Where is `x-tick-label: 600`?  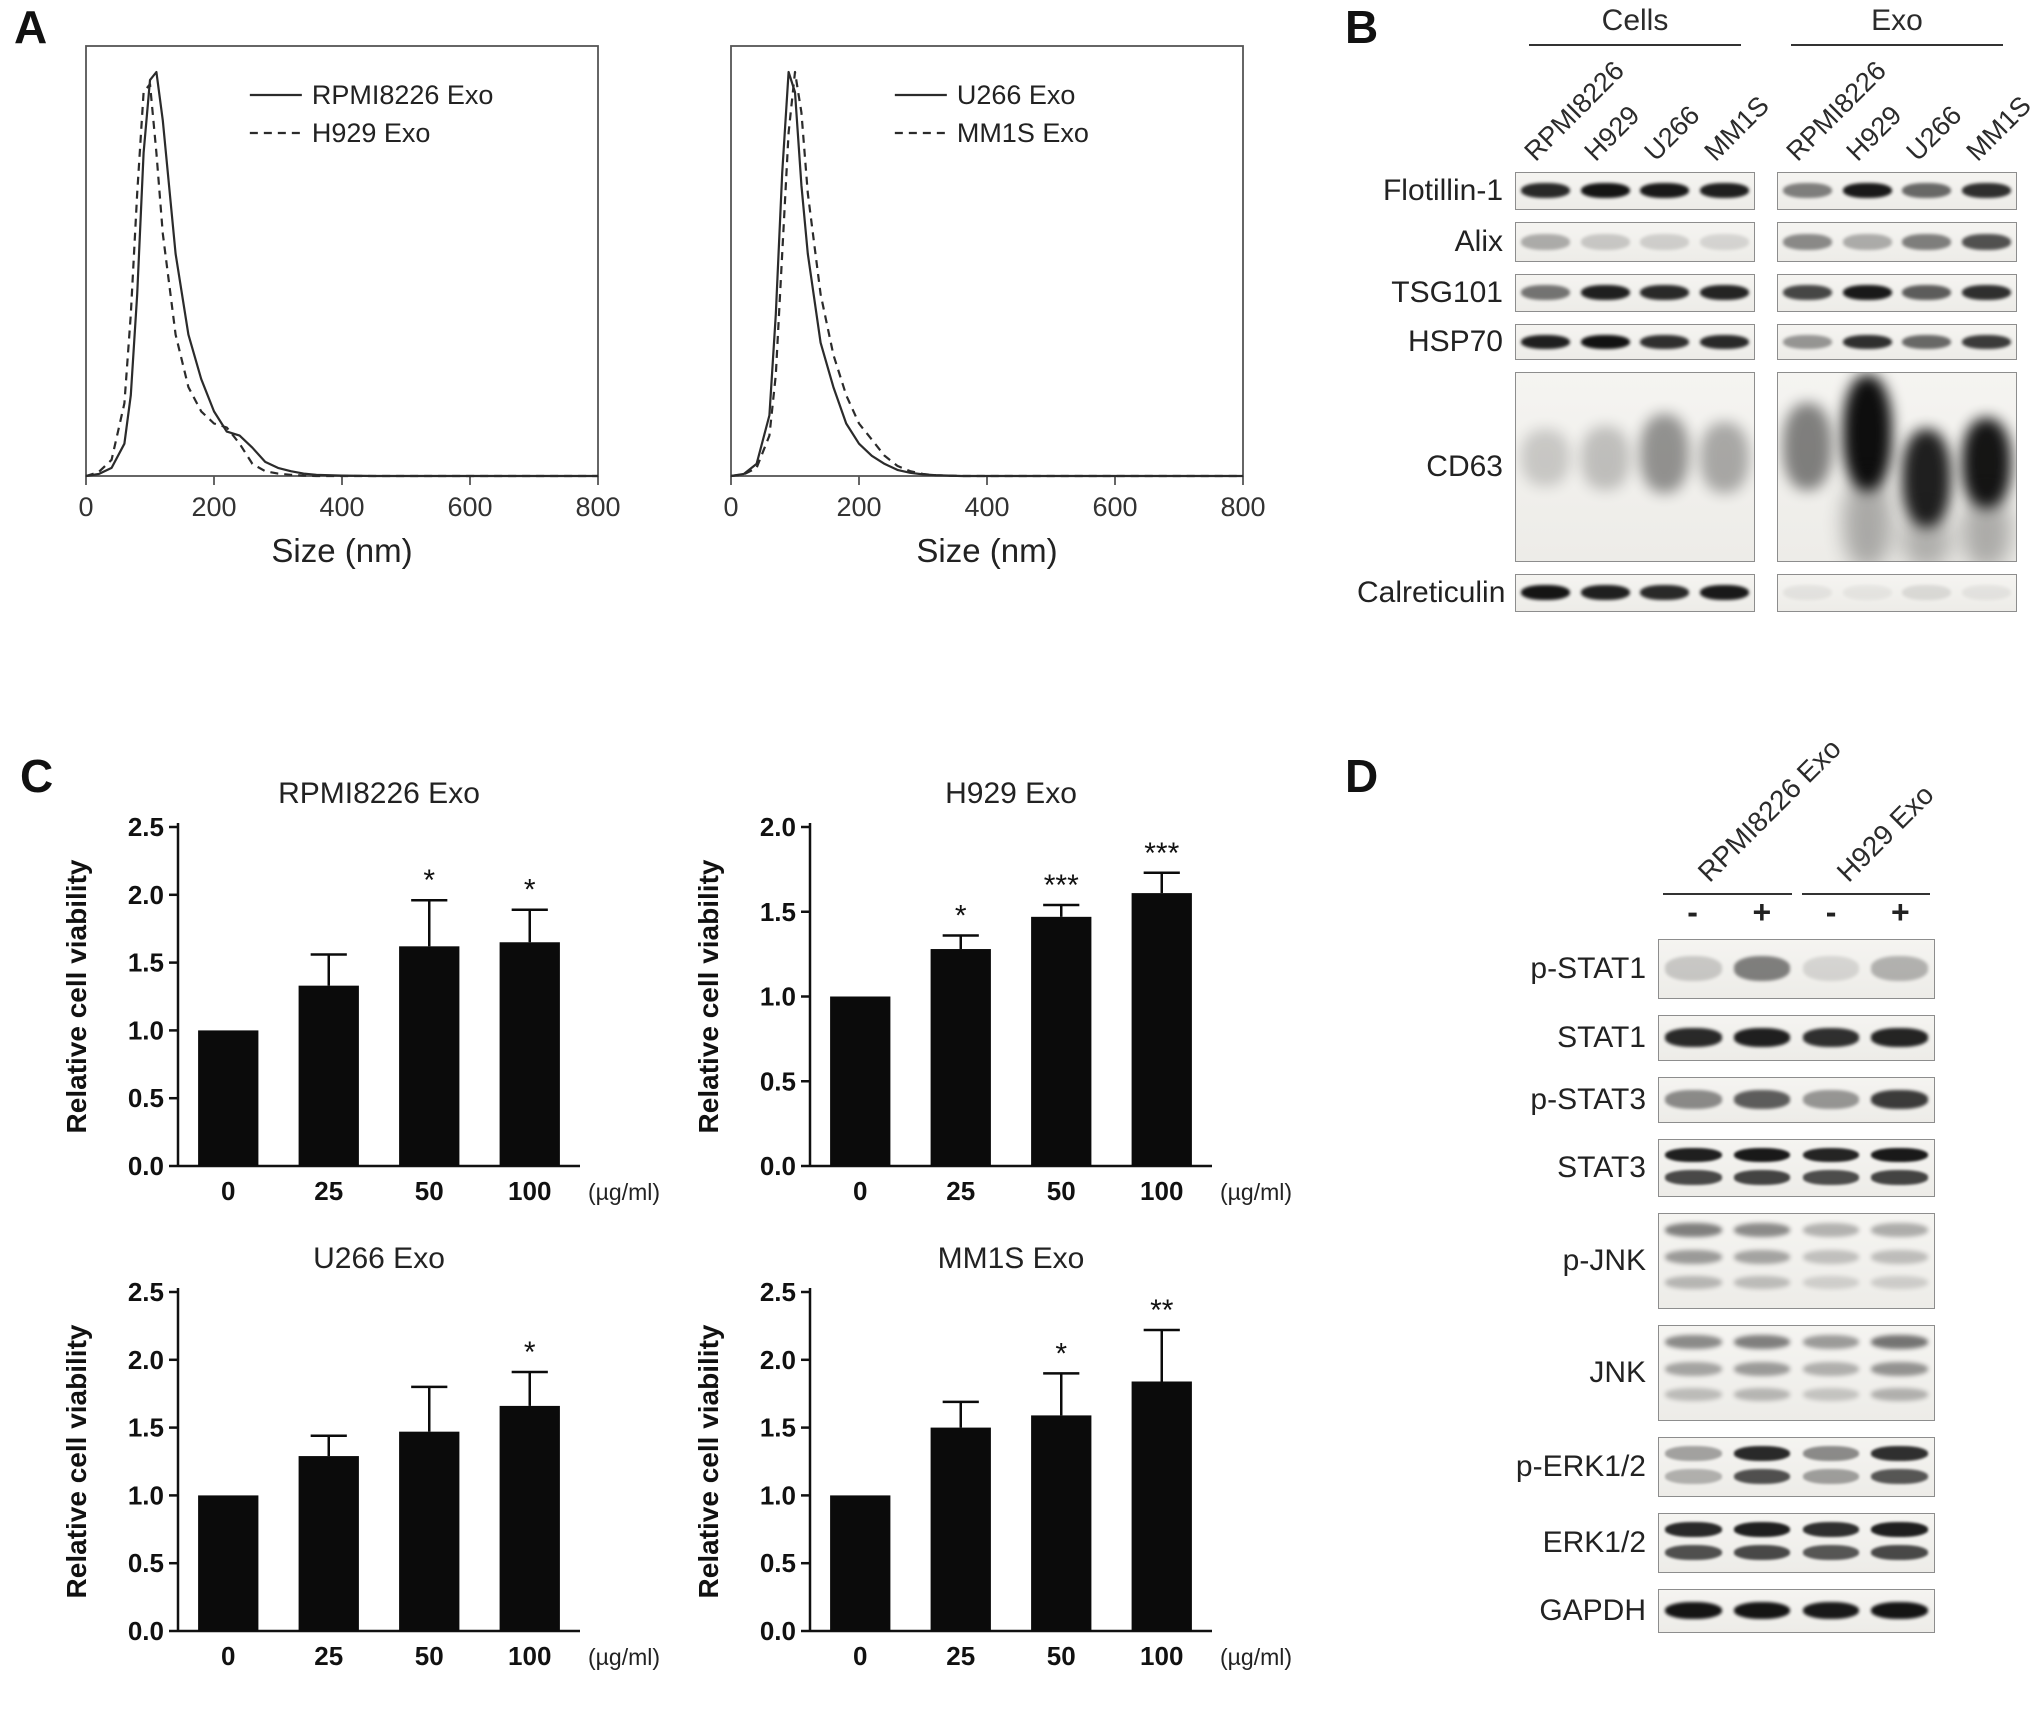 x-tick-label: 600 is located at coordinates (1114, 507).